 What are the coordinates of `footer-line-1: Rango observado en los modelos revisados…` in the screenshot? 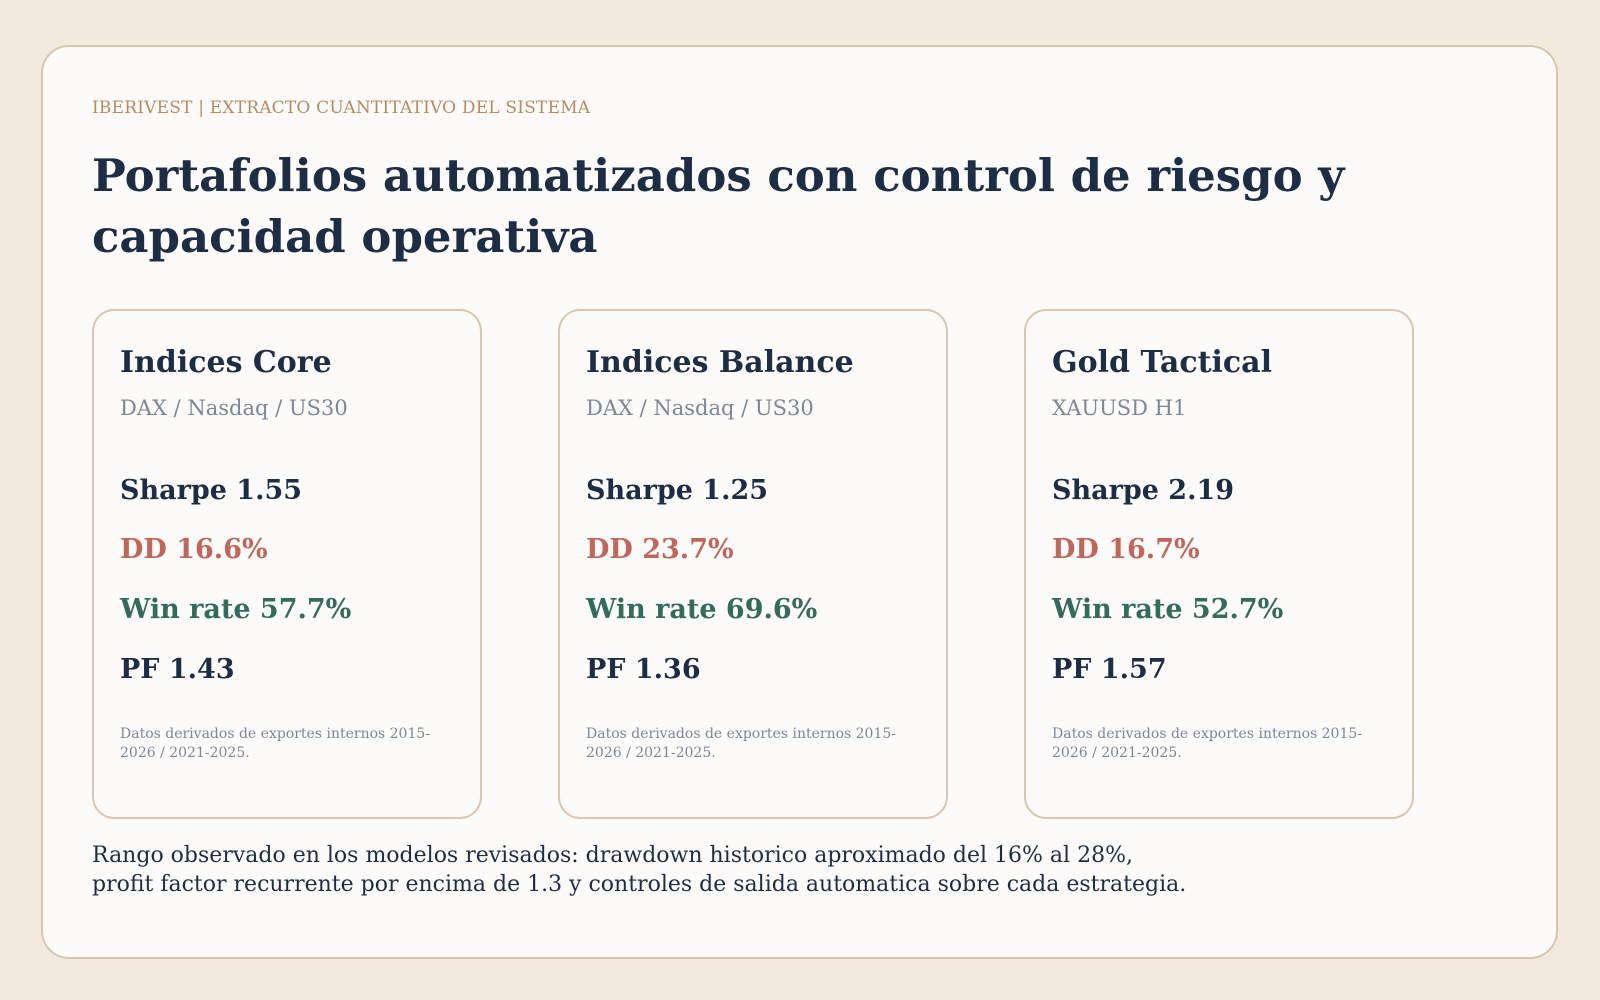 It's located at (612, 855).